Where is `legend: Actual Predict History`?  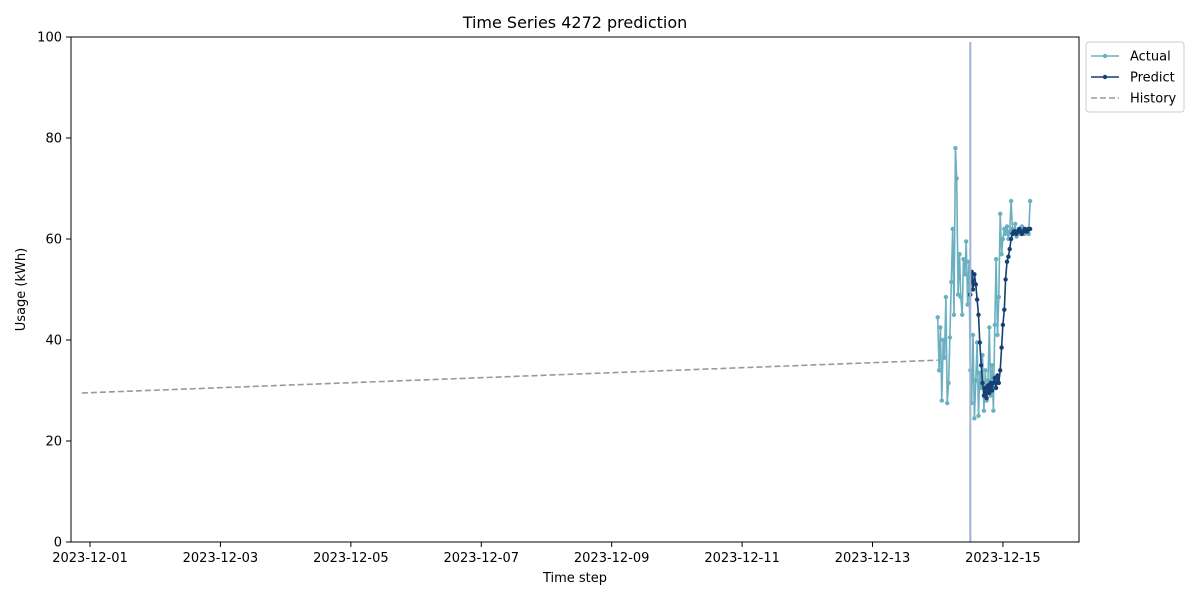
legend: Actual Predict History is located at coordinates (1135, 77).